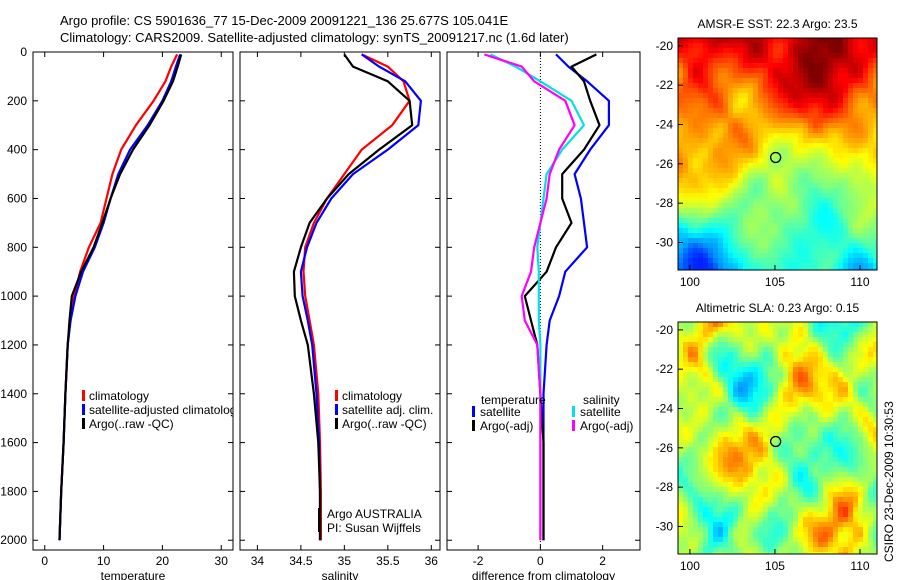 The width and height of the screenshot is (900, 580). What do you see at coordinates (777, 154) in the screenshot?
I see `sst-frame` at bounding box center [777, 154].